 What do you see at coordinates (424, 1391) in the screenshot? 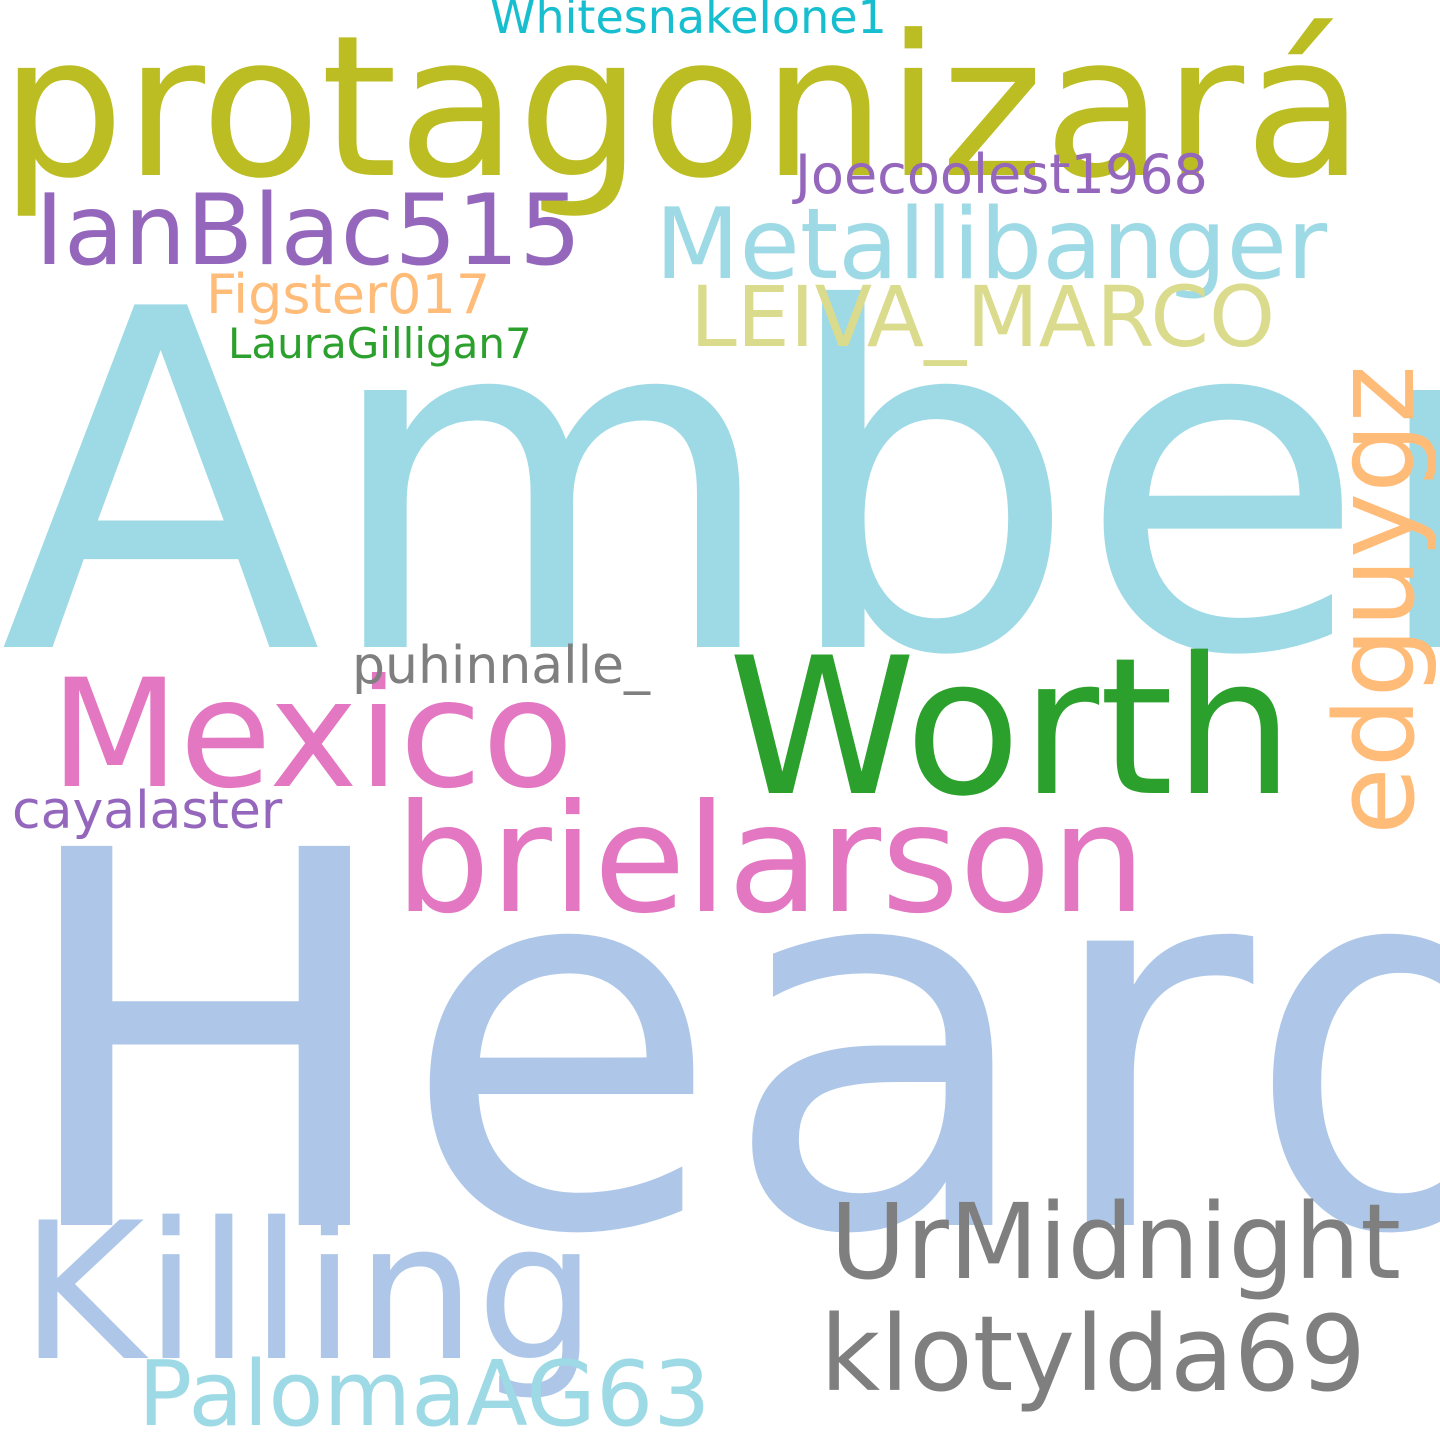
I see `word-palomaag63: PalomaAG63` at bounding box center [424, 1391].